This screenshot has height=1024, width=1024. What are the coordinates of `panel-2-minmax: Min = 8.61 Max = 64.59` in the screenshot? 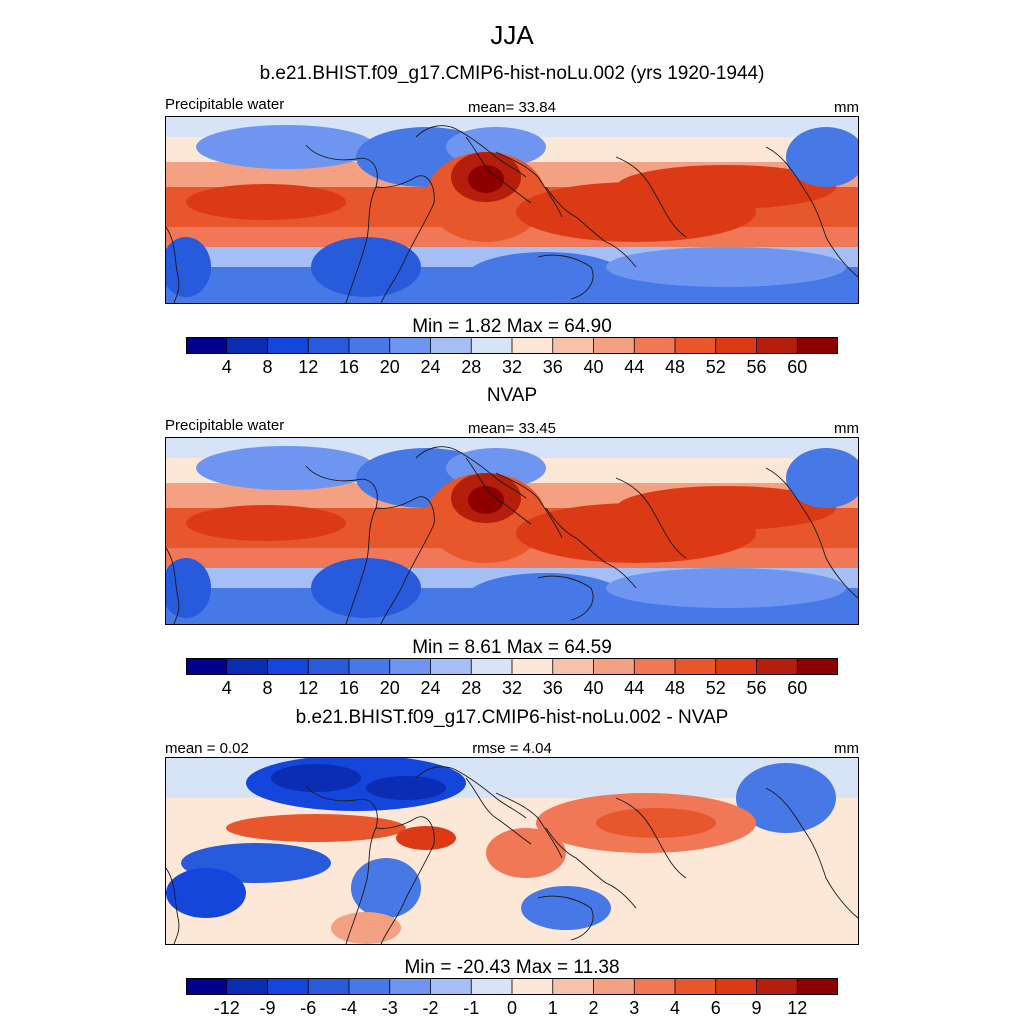 It's located at (512, 647).